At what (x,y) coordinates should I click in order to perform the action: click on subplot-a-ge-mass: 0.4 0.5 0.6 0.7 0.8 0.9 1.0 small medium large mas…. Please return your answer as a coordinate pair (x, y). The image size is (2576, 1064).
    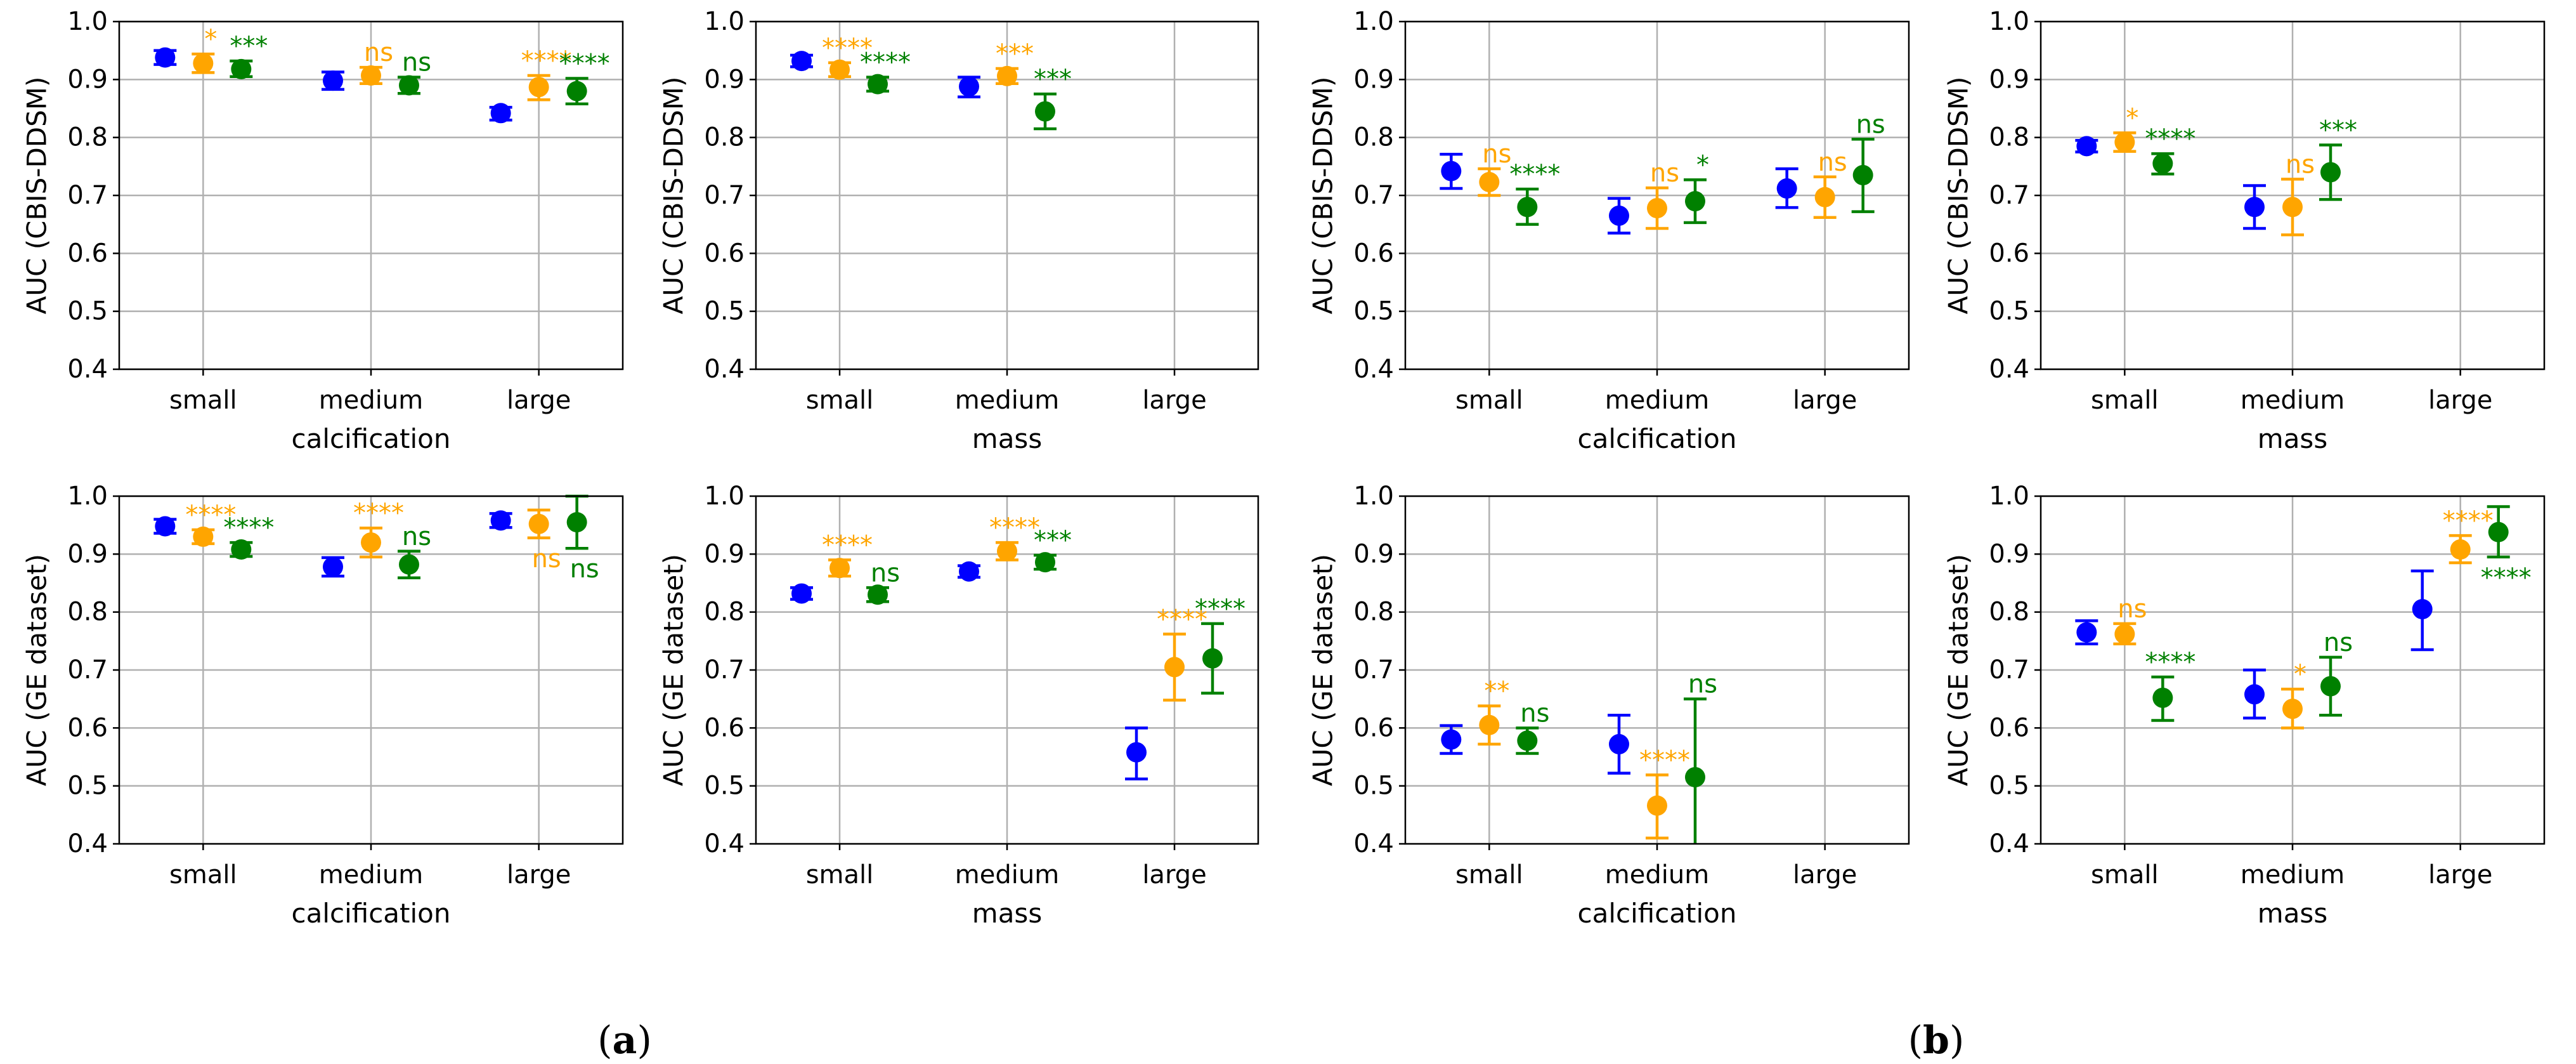
    Looking at the image, I should click on (958, 705).